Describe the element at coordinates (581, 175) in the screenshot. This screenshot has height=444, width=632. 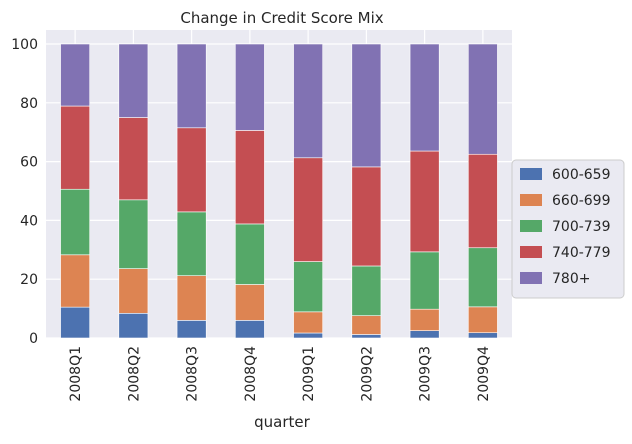
I see `legend-label: 600-659` at that location.